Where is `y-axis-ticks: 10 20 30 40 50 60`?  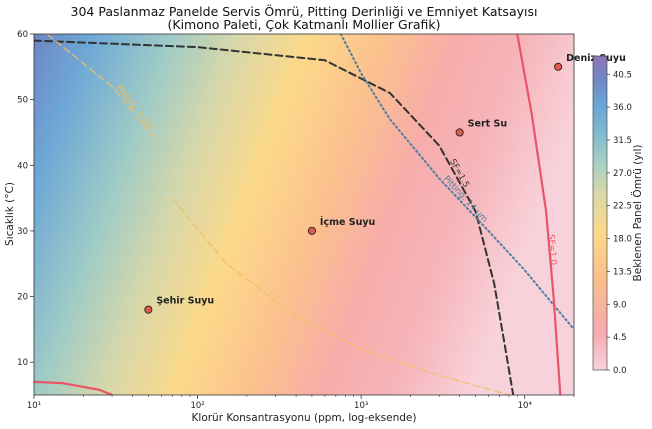
y-axis-ticks: 10 20 30 40 50 60 is located at coordinates (25, 199).